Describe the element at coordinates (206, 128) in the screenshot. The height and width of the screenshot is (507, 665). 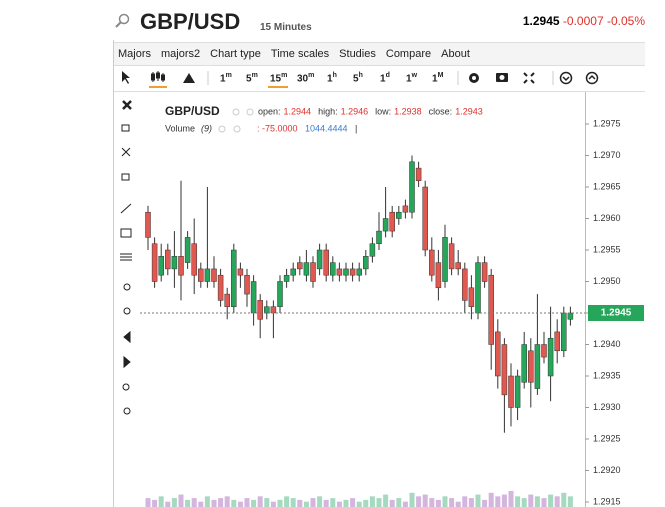
I see `volume-param: (9)` at that location.